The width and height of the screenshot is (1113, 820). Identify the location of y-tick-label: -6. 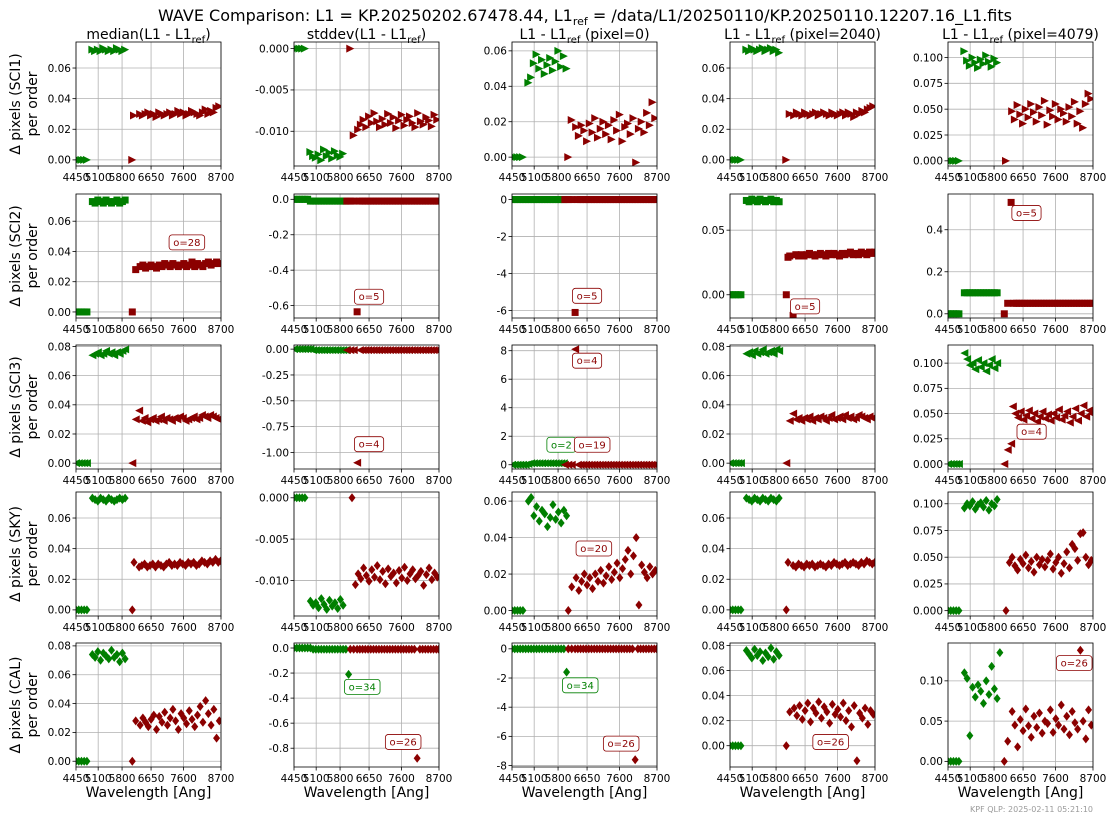
(502, 737).